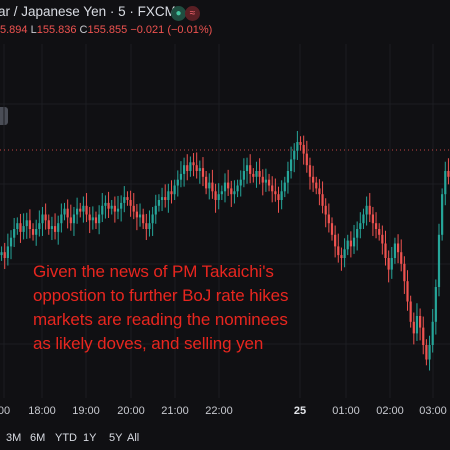  Describe the element at coordinates (131, 411) in the screenshot. I see `time-label: 20:00` at that location.